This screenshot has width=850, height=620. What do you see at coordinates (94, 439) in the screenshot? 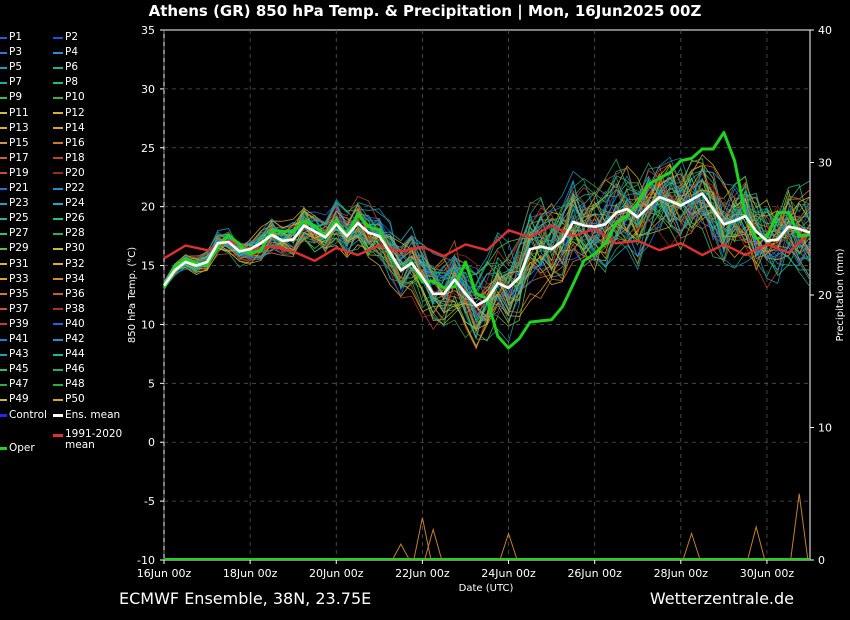
I see `legend-label: 1991-2020 mean` at bounding box center [94, 439].